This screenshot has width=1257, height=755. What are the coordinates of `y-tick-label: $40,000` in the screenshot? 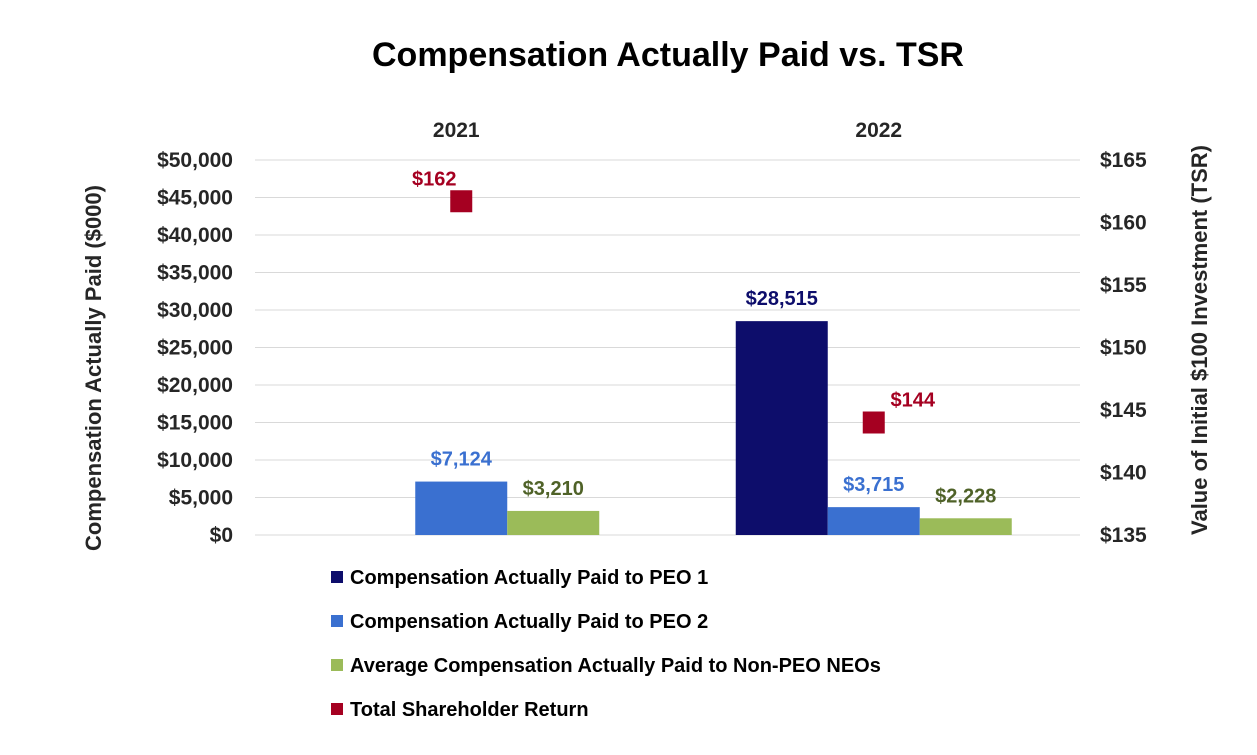 It's located at (195, 235).